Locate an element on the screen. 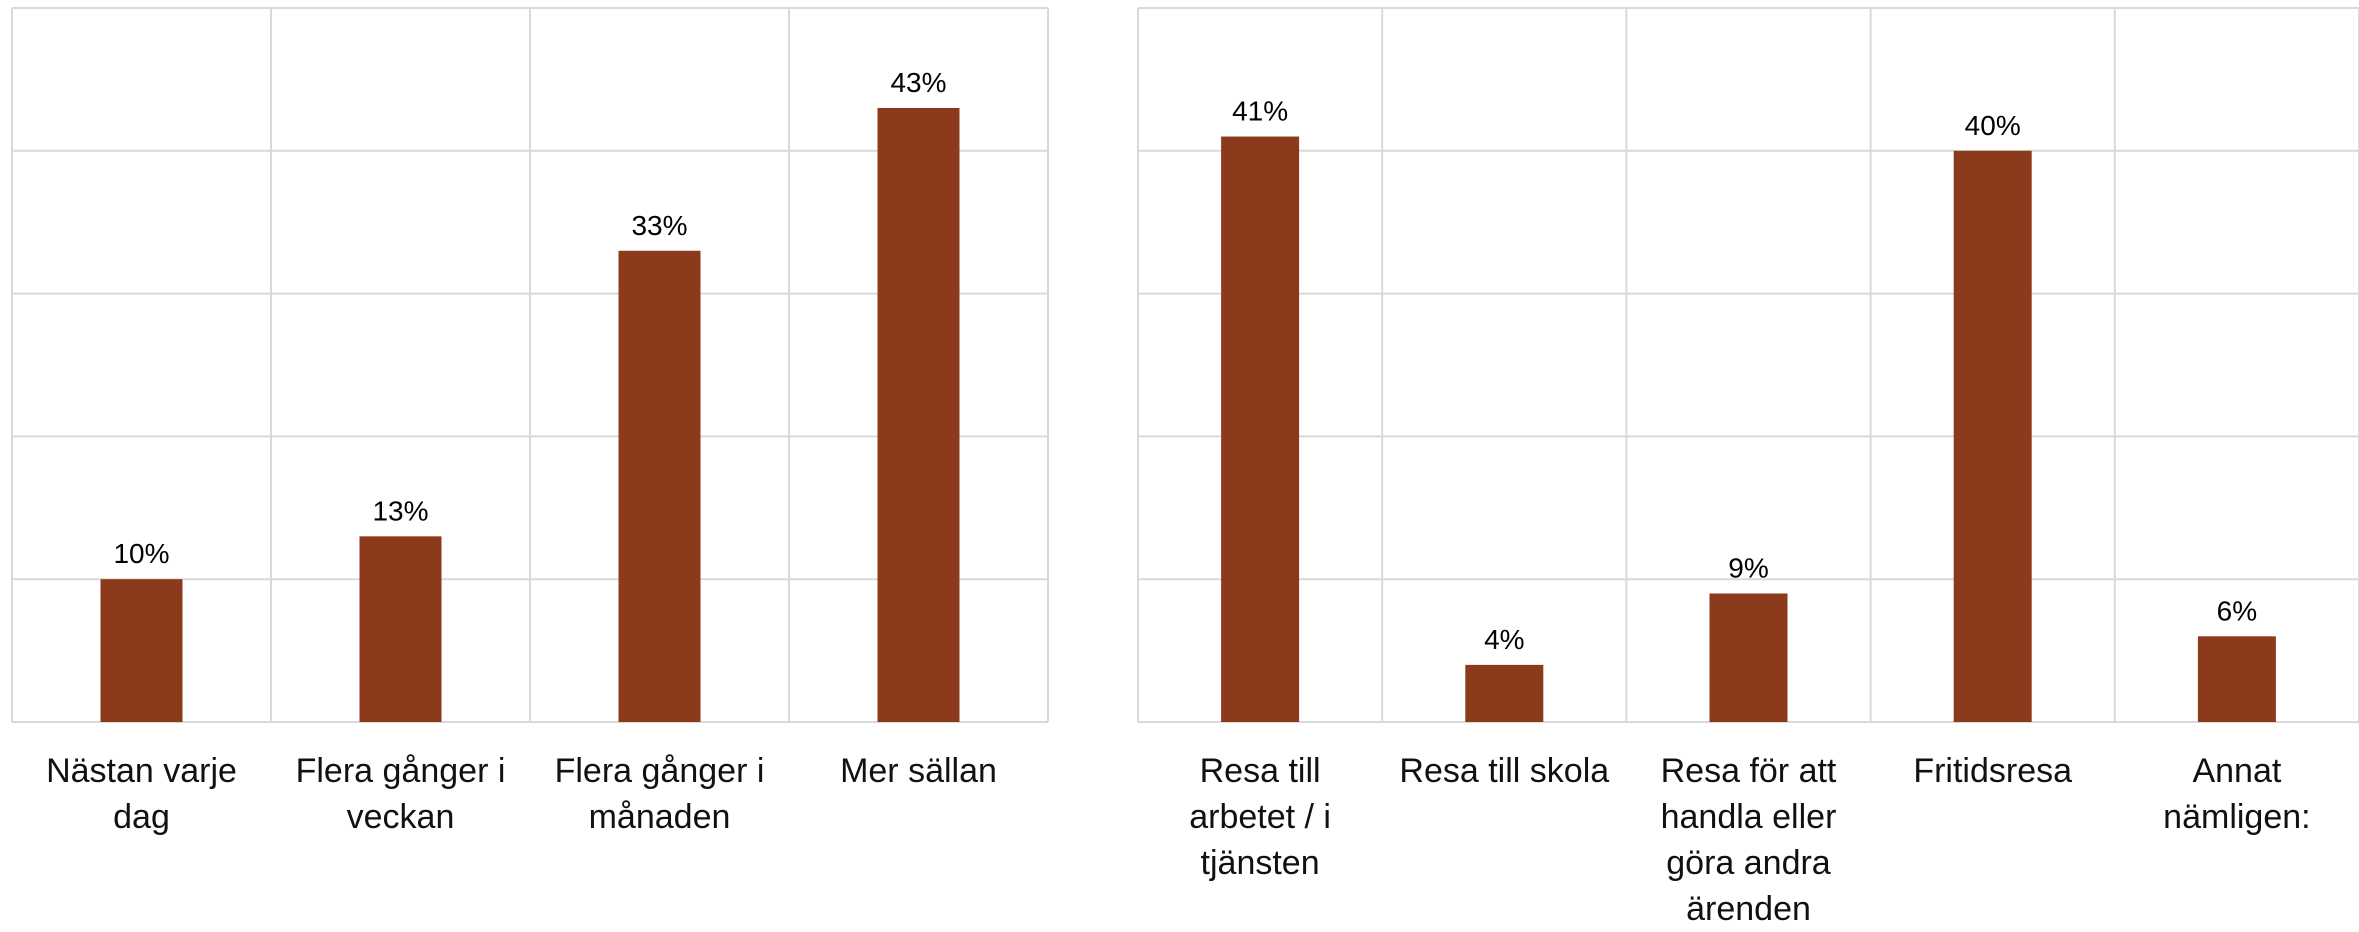  category-label: Resa till skola is located at coordinates (1504, 771).